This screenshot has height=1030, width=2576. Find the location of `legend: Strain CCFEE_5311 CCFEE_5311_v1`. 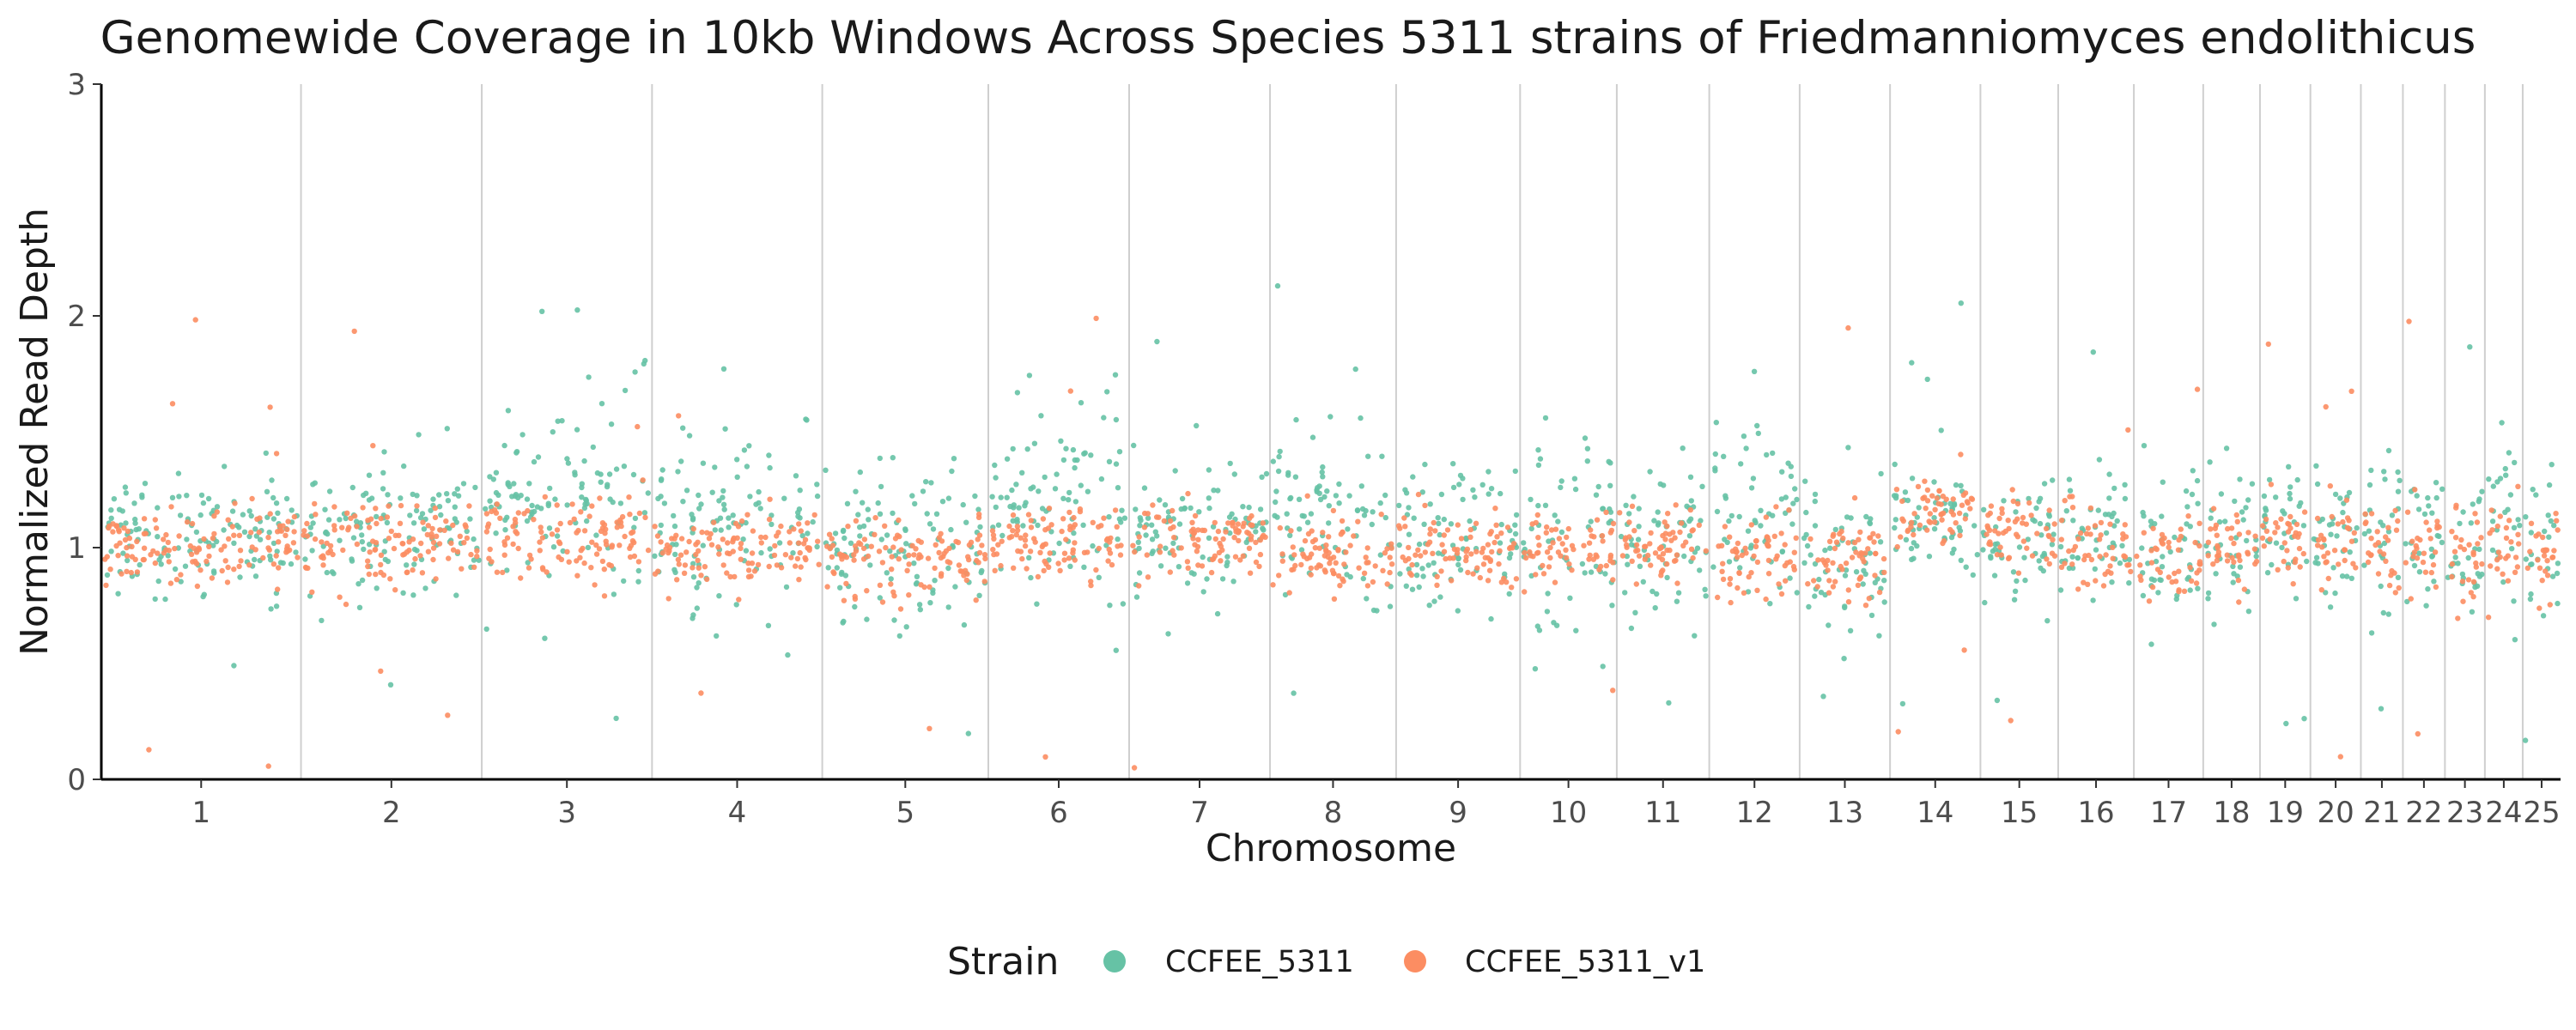

legend: Strain CCFEE_5311 CCFEE_5311_v1 is located at coordinates (1326, 962).